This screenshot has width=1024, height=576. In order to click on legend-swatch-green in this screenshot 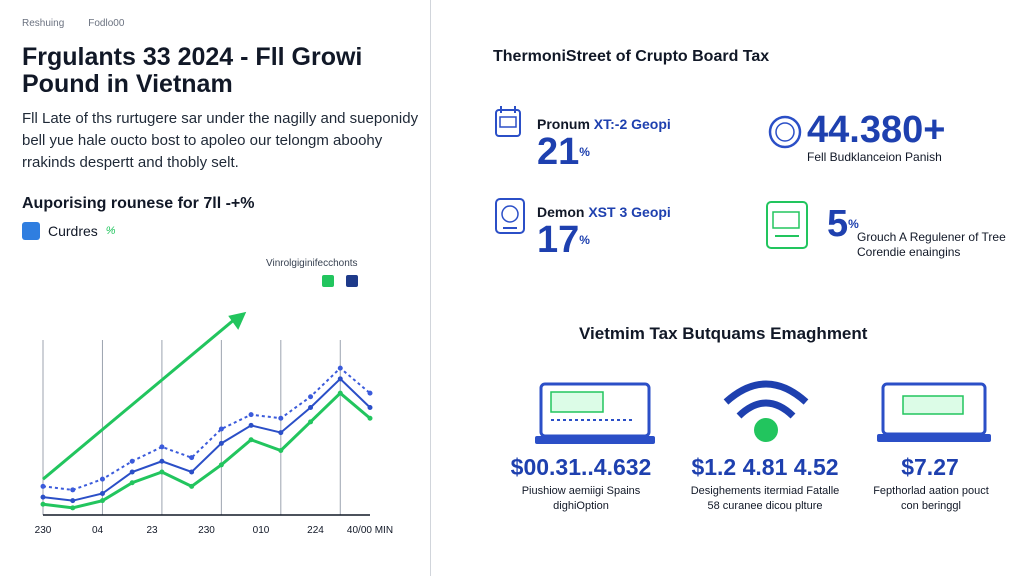, I will do `click(327, 281)`.